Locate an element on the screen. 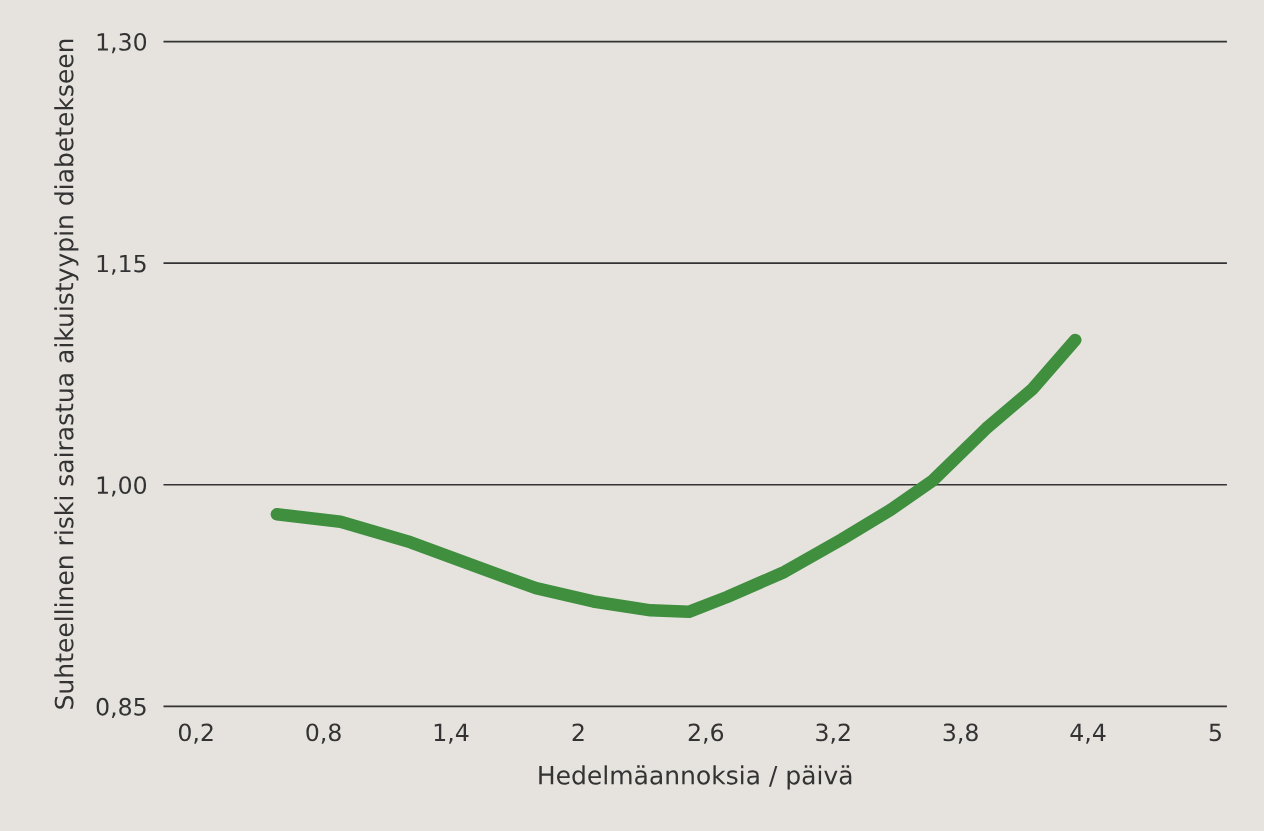 The image size is (1264, 831). x-tick-label: 1,4 is located at coordinates (451, 733).